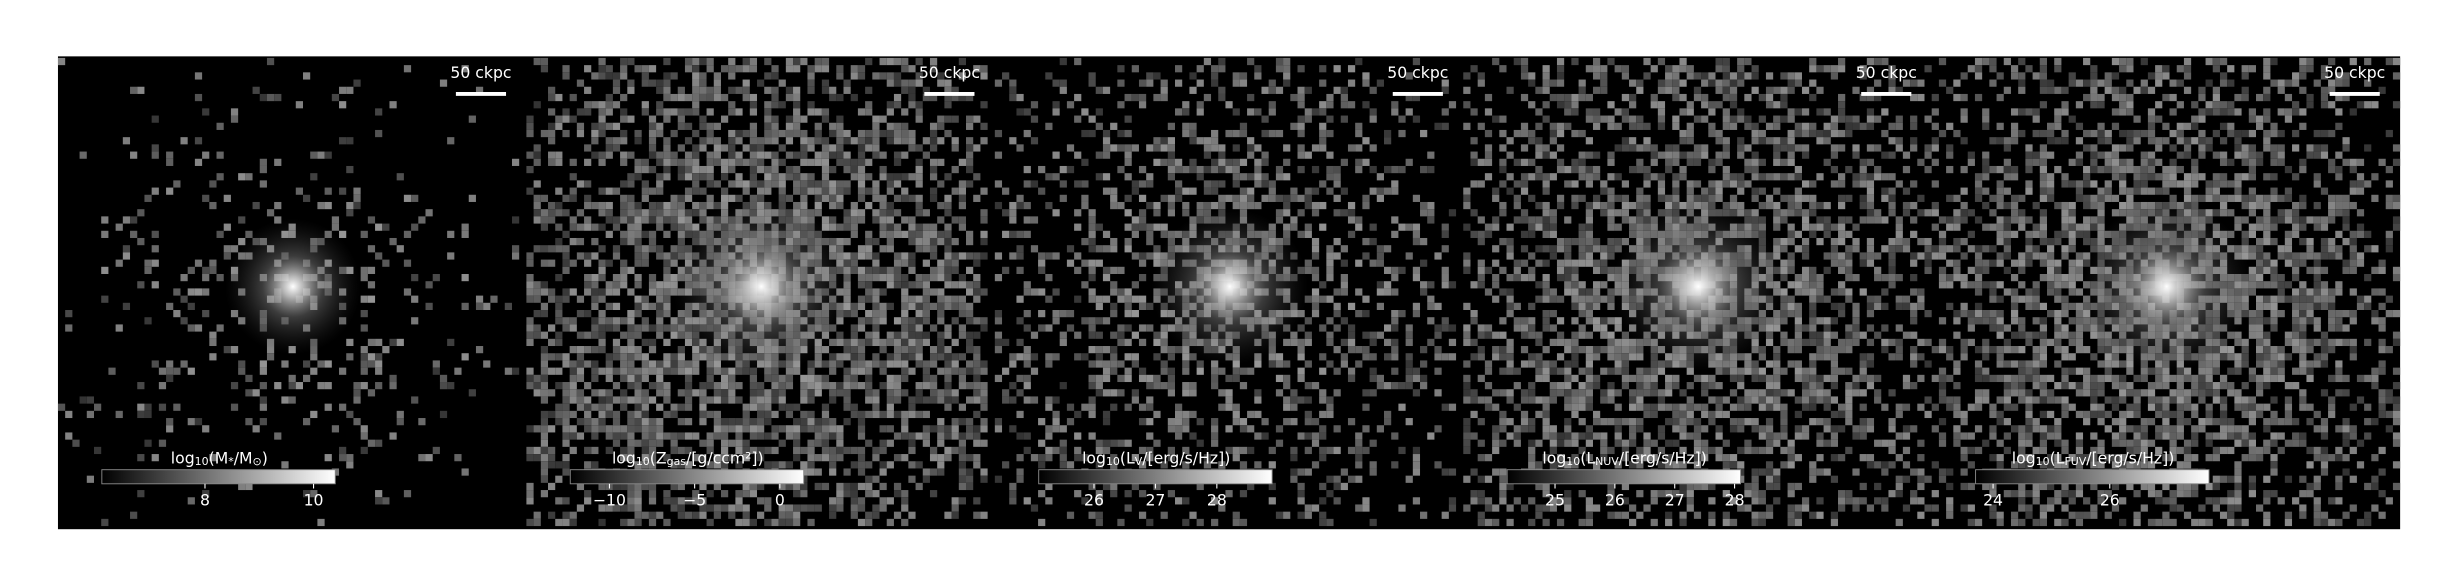  I want to click on label-text: (L, so click(1127, 457).